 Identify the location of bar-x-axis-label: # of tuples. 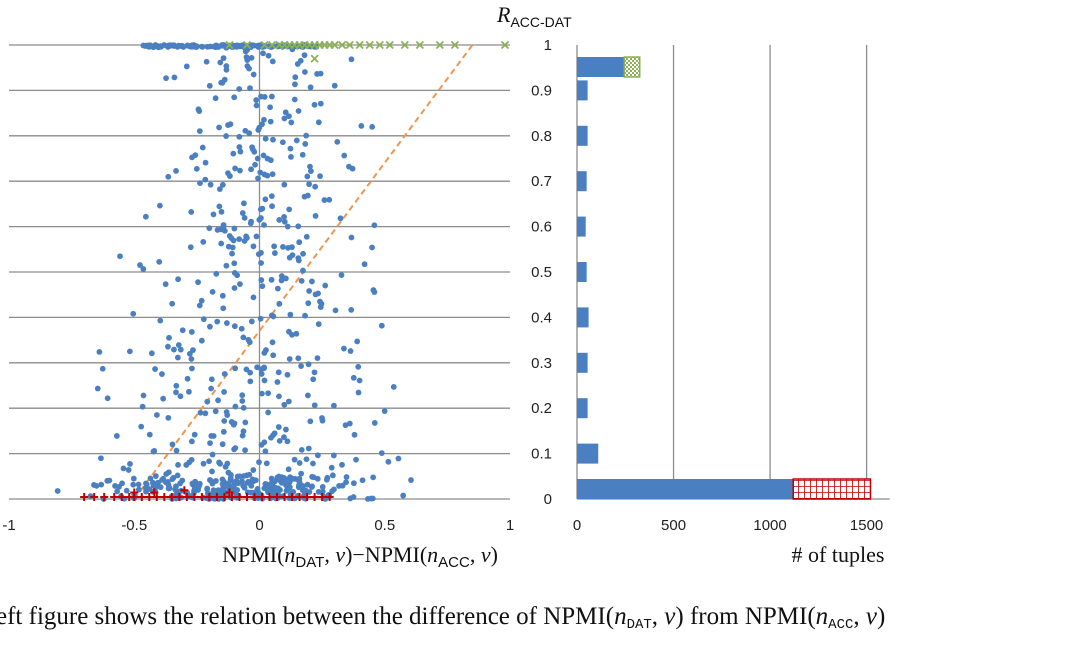
(838, 554).